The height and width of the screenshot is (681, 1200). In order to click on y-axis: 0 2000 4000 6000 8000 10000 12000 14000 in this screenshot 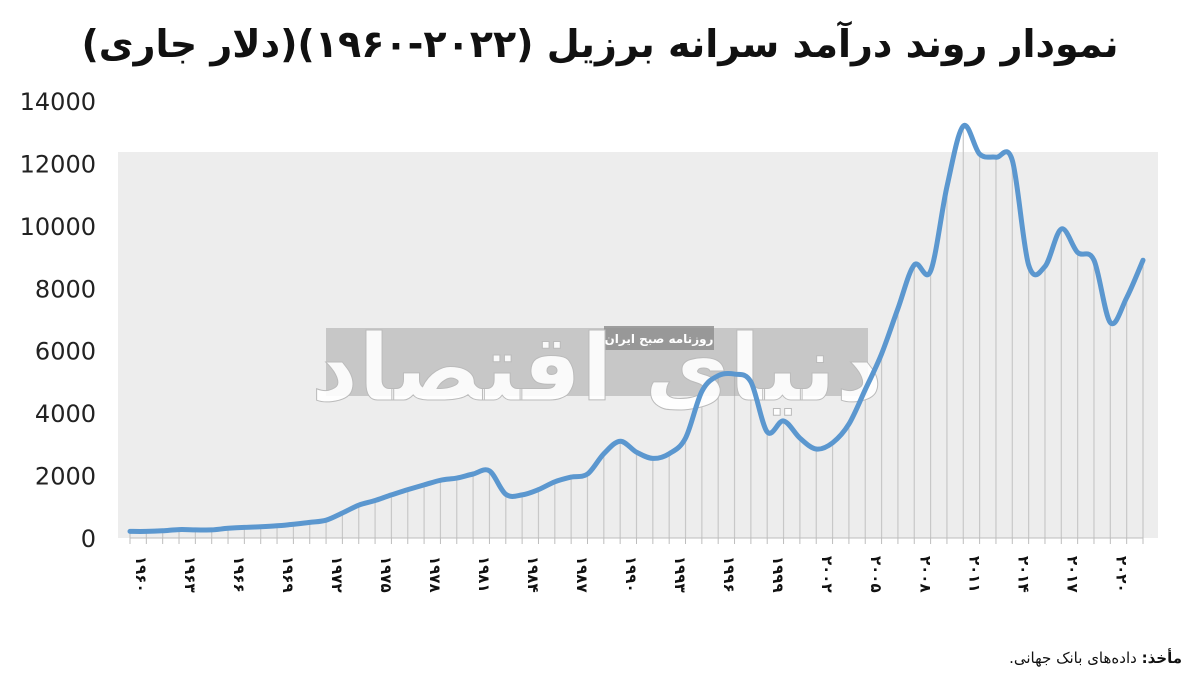, I will do `click(58, 320)`.